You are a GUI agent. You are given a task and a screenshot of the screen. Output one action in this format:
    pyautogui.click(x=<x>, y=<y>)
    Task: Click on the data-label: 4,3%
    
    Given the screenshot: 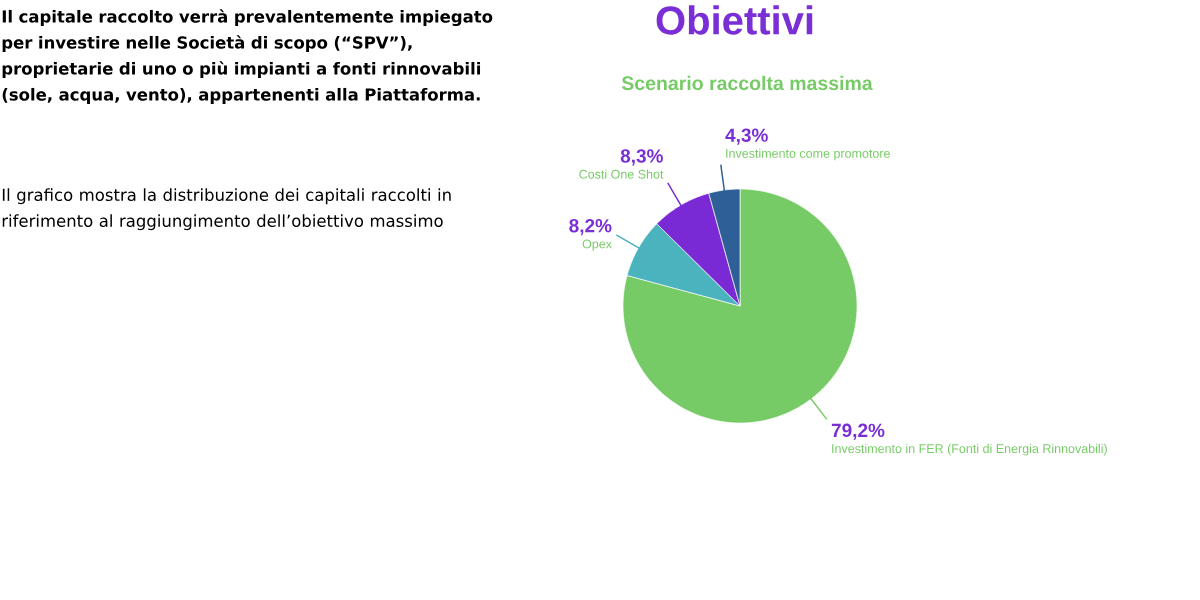 What is the action you would take?
    pyautogui.click(x=746, y=136)
    